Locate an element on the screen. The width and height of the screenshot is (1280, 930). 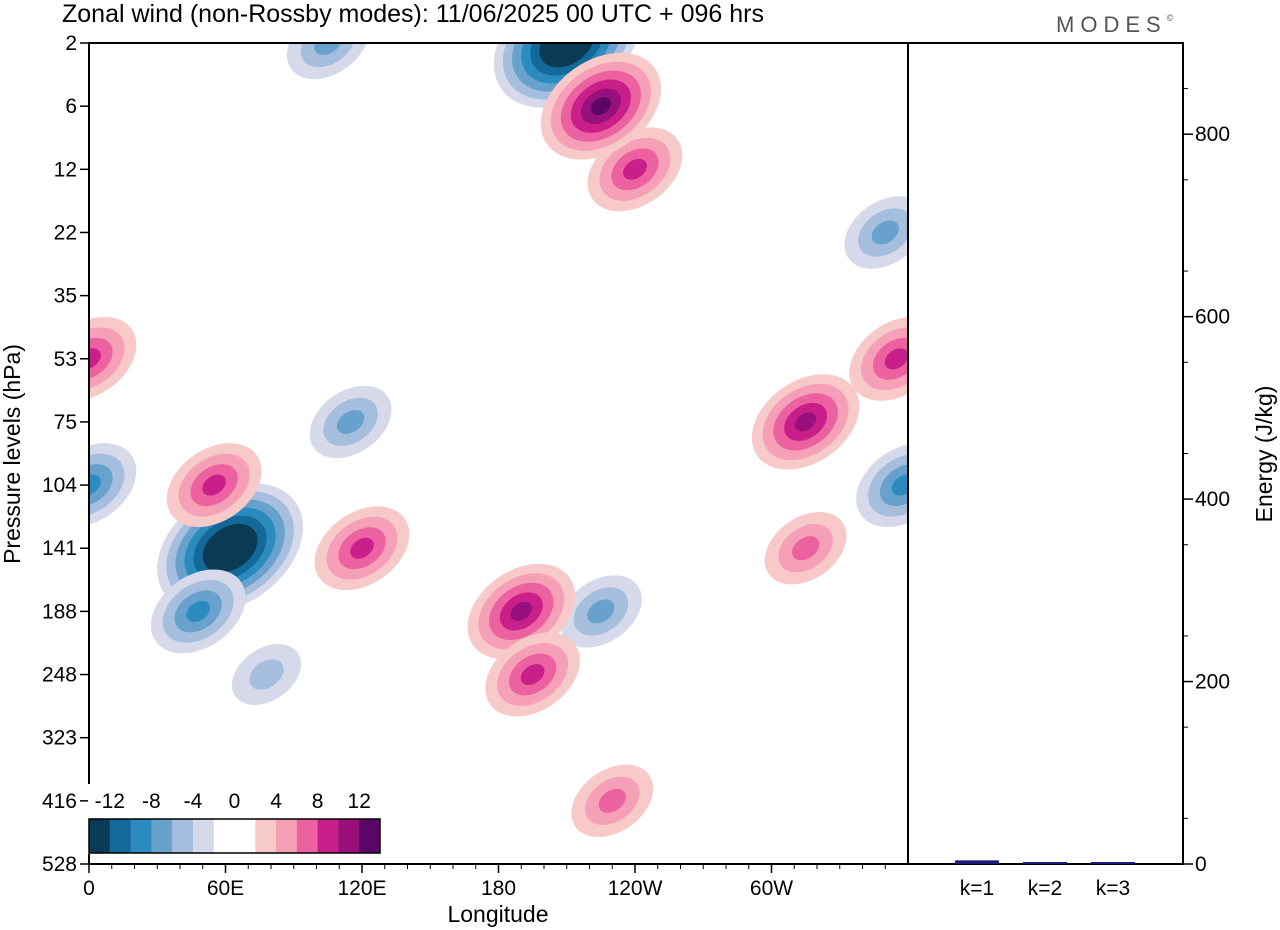
y-tick-label: 35 is located at coordinates (65, 296).